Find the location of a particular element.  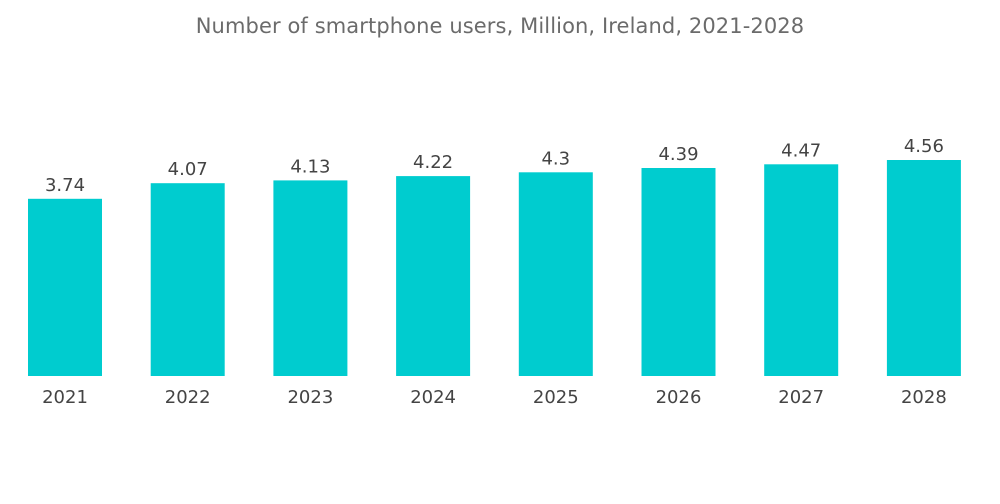

x-tick-label-2023: 2023 is located at coordinates (310, 397).